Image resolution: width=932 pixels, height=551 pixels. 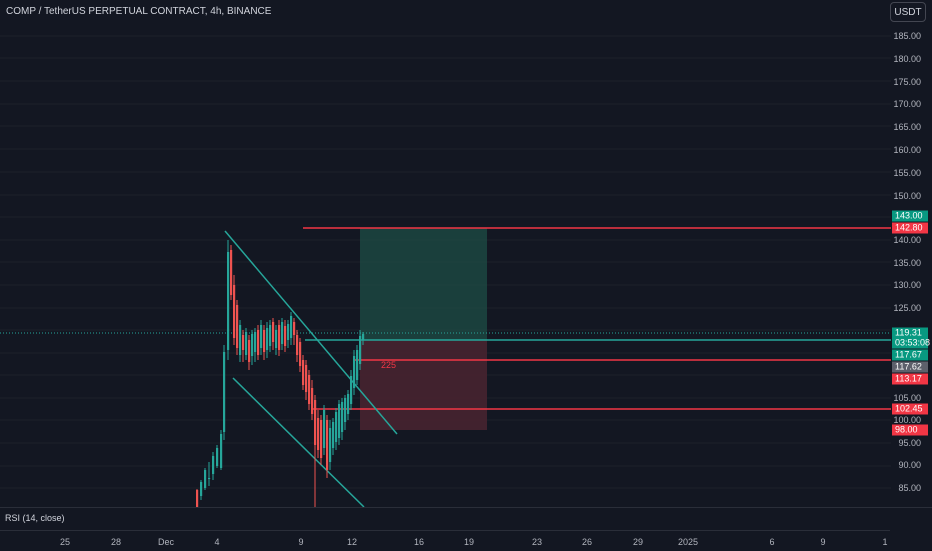 I want to click on support-1-label: 113.17, so click(x=910, y=379).